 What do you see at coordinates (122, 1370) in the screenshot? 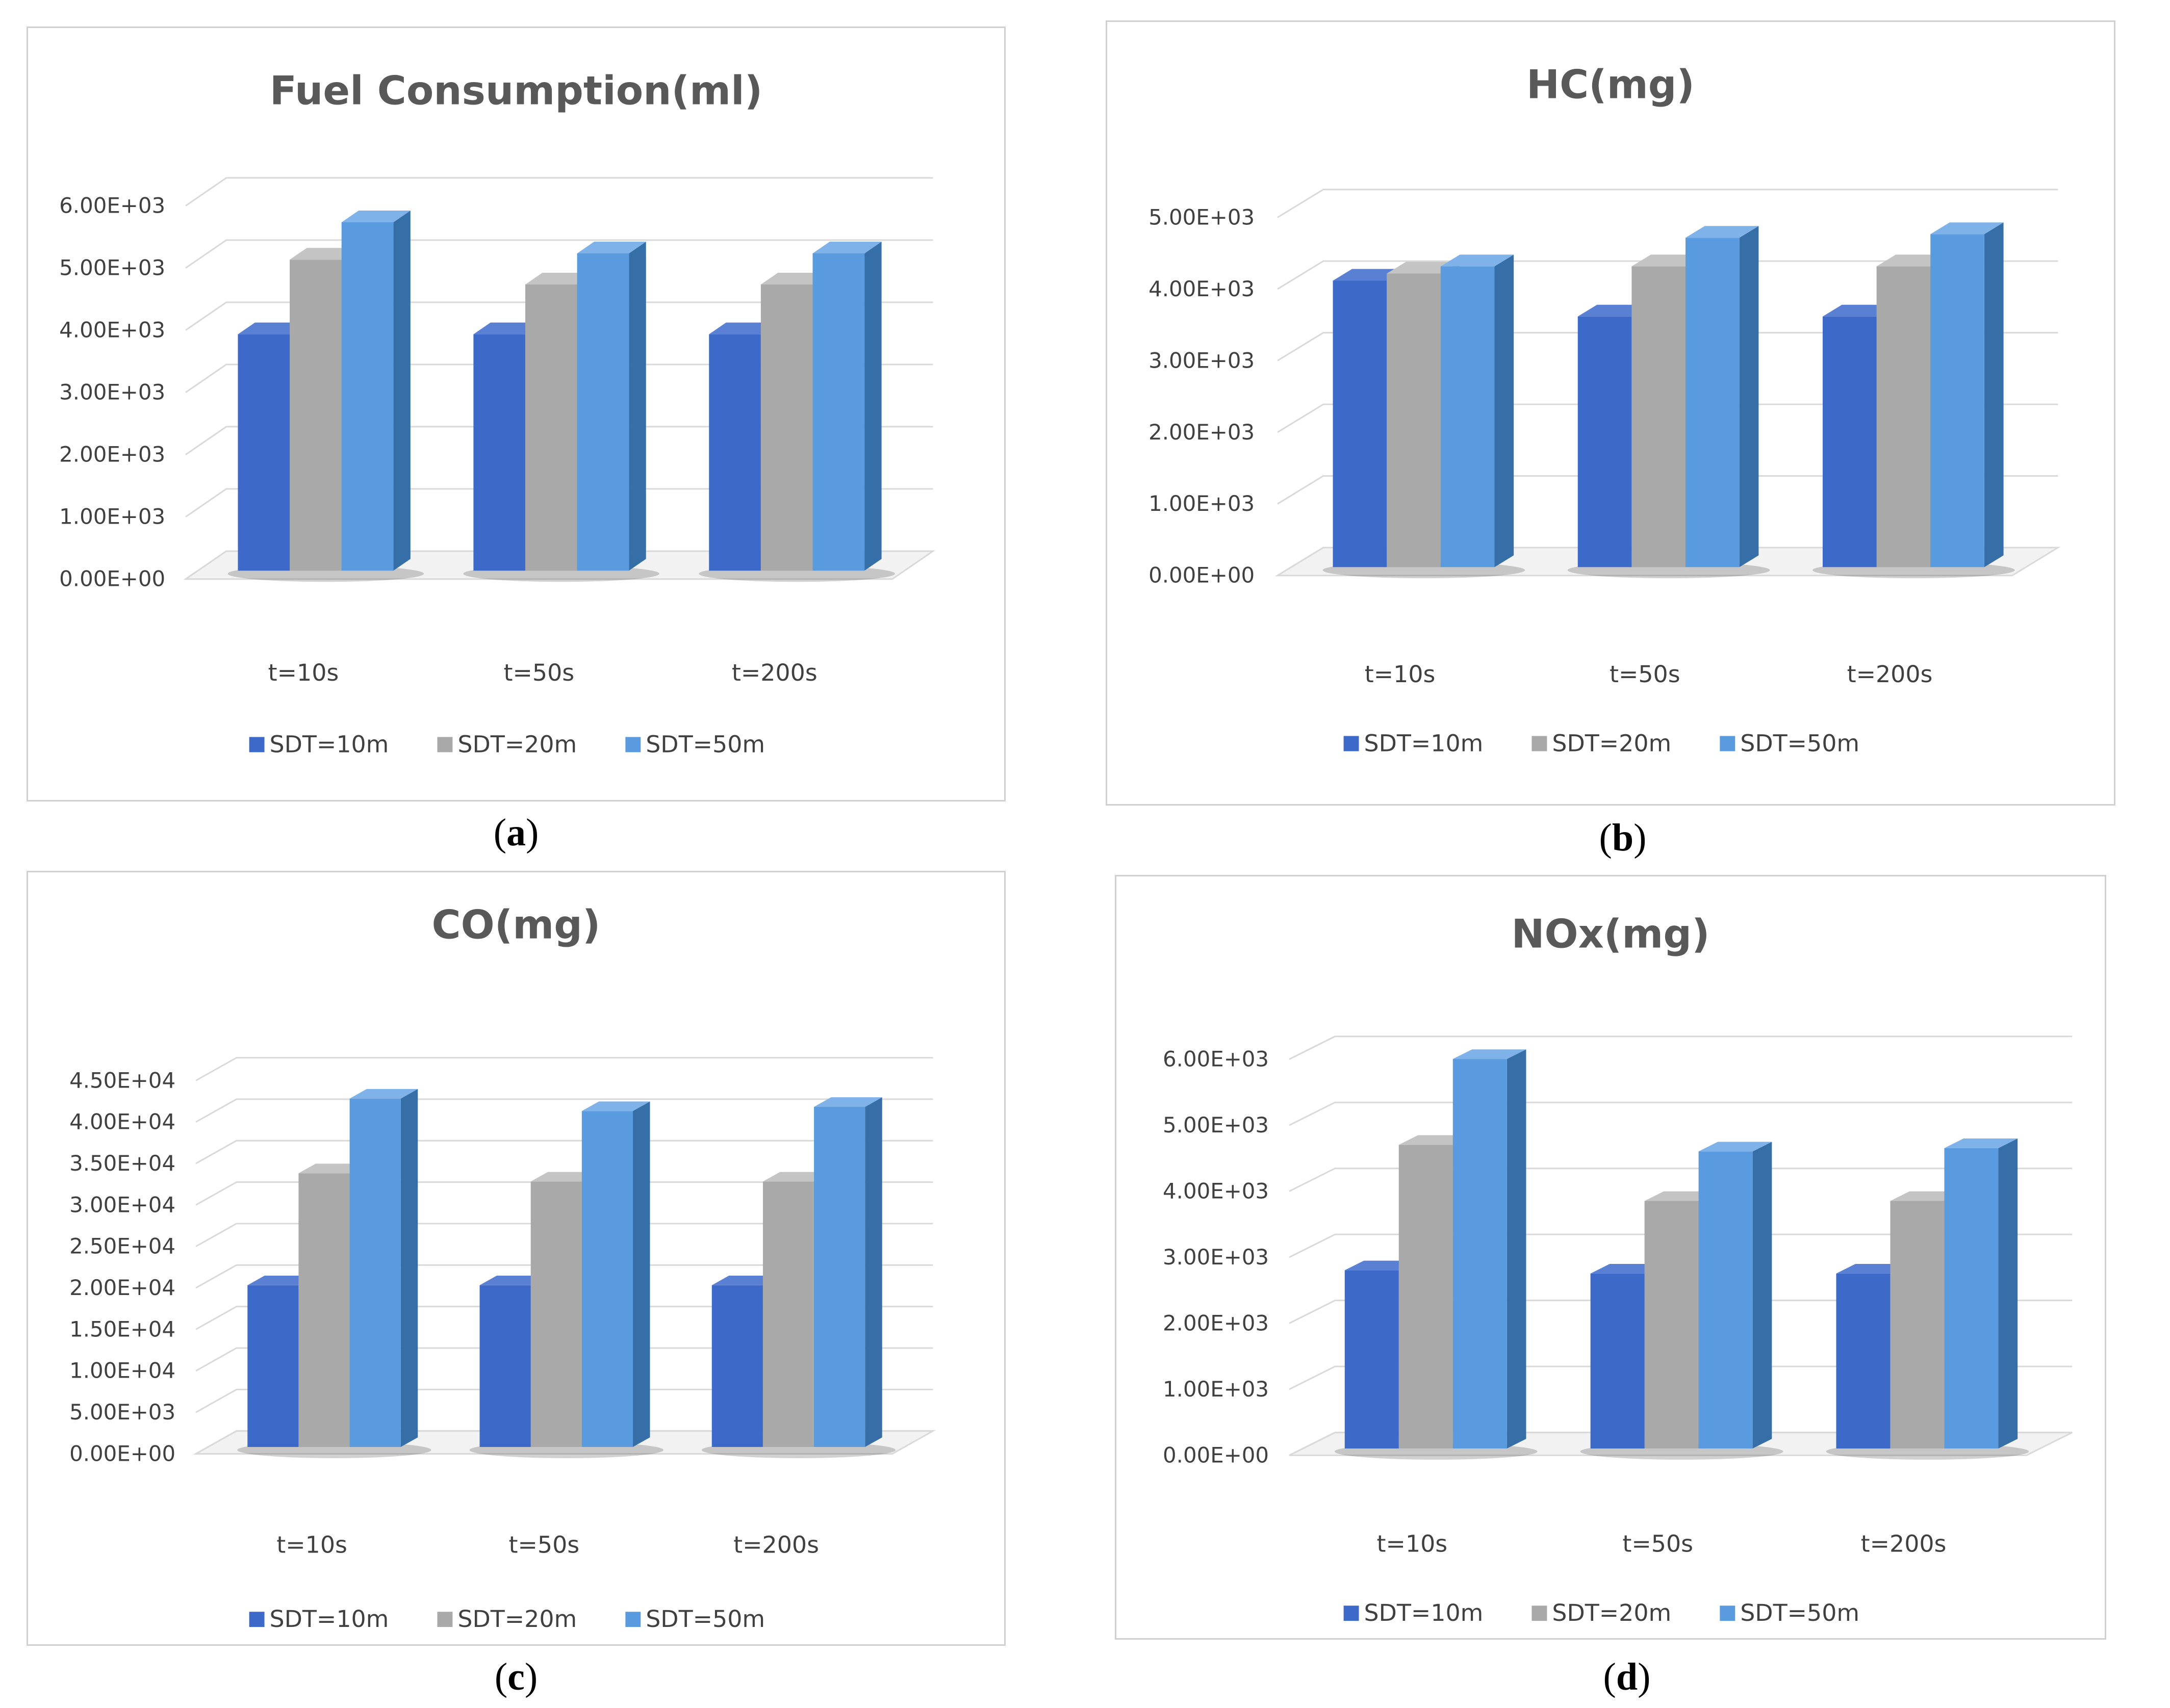
I see `y-tick-label: 1.00E+04` at bounding box center [122, 1370].